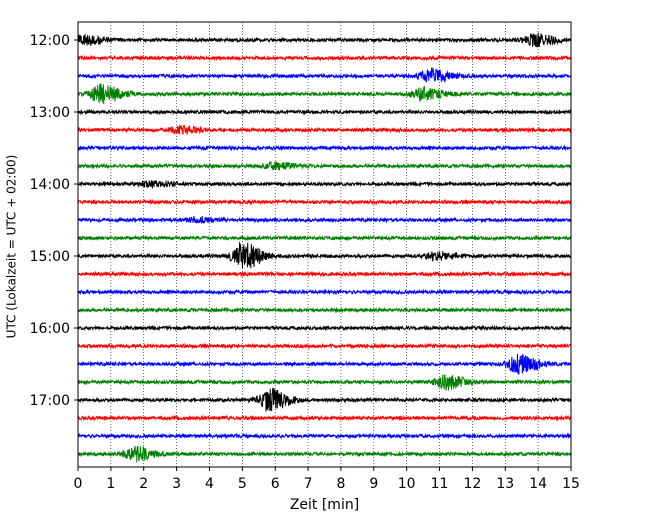  Describe the element at coordinates (209, 484) in the screenshot. I see `x-tick-label: 4` at that location.